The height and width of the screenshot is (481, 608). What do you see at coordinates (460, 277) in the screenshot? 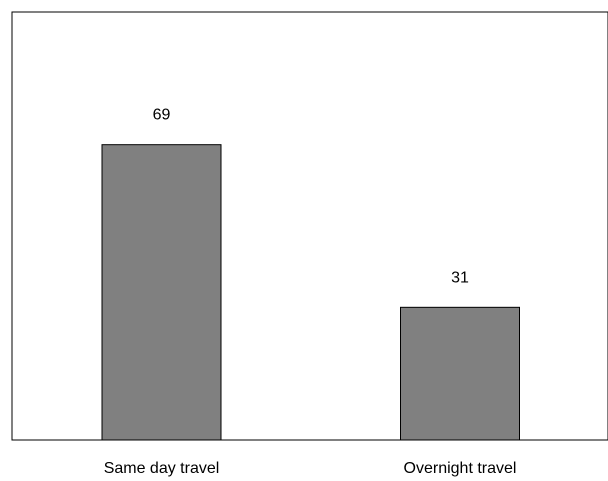
I see `data-label-1: 31` at bounding box center [460, 277].